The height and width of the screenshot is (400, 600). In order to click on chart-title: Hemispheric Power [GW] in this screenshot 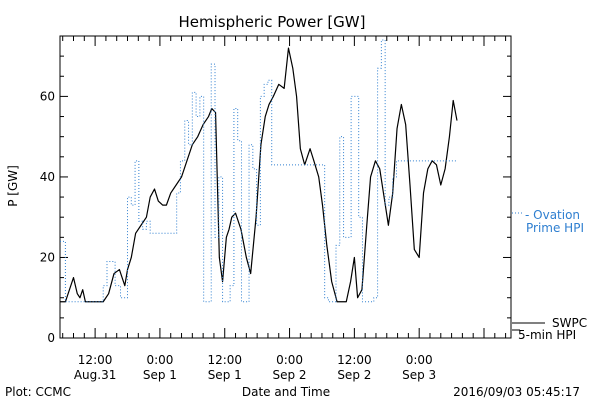, I will do `click(272, 22)`.